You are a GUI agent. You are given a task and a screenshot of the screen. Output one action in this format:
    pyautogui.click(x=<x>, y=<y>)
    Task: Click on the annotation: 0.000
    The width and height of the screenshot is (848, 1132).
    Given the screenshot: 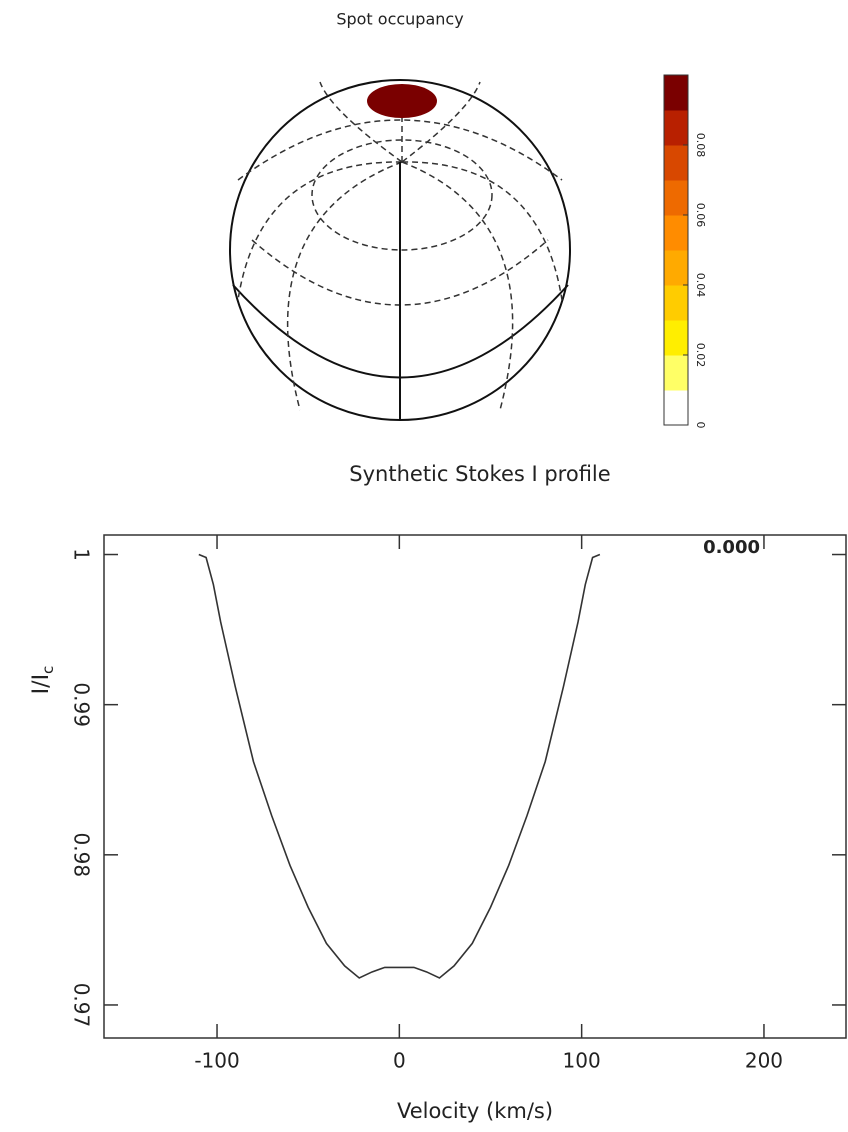 What is the action you would take?
    pyautogui.click(x=731, y=547)
    